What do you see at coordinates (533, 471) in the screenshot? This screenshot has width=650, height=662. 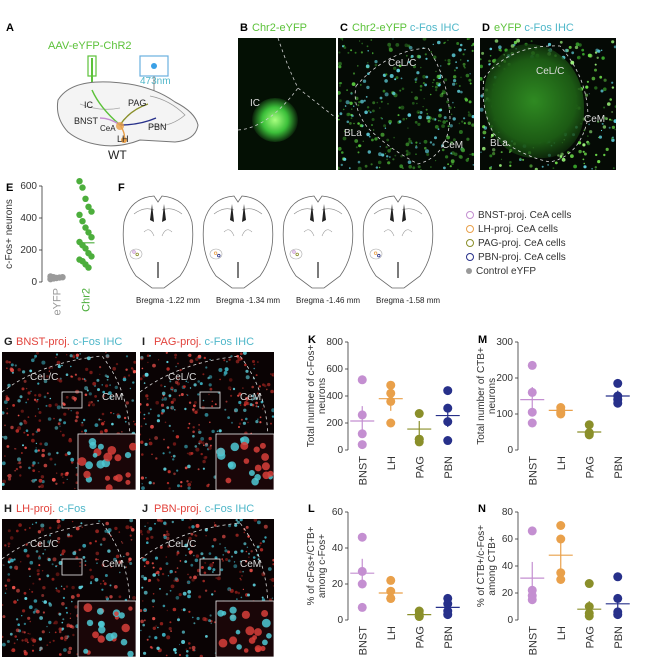 I see `category-label: BNST` at bounding box center [533, 471].